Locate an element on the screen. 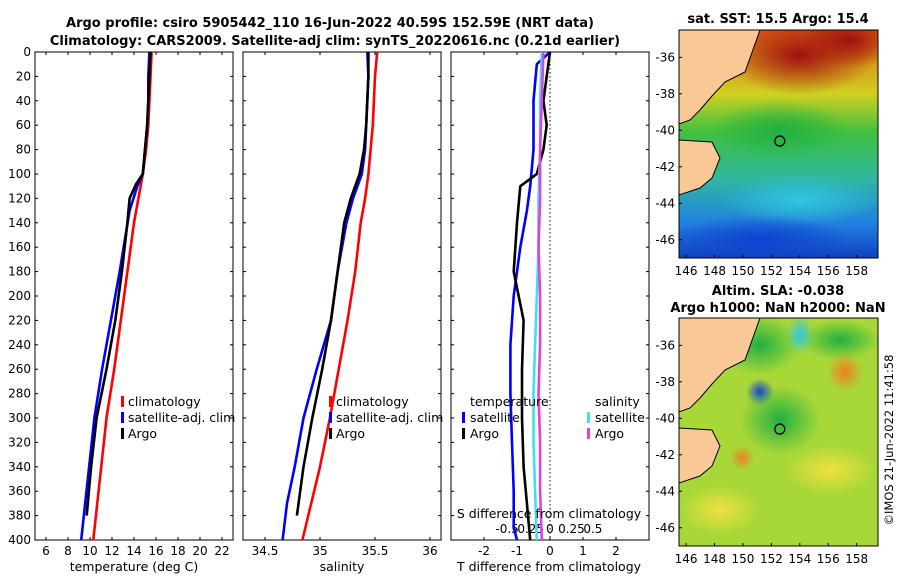 The width and height of the screenshot is (900, 580). depth-tick-label: 140 is located at coordinates (19, 223).